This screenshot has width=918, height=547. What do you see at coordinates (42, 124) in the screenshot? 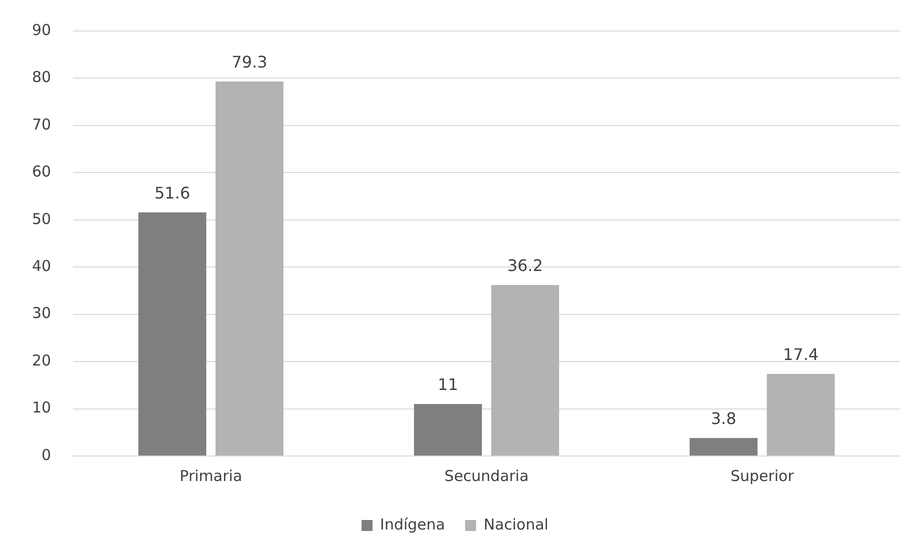
I see `y-tick-label: 70` at bounding box center [42, 124].